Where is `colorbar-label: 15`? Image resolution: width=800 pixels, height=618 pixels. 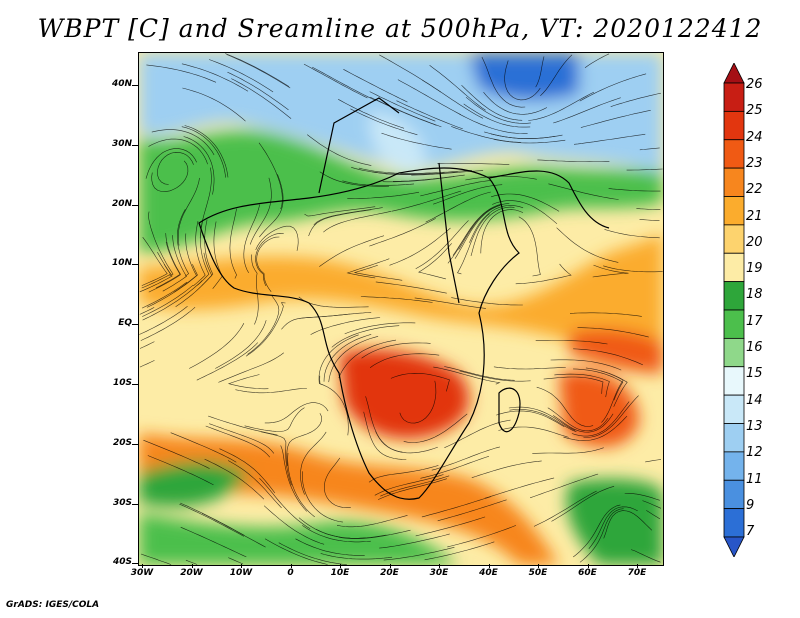 colorbar-label: 15 is located at coordinates (754, 374).